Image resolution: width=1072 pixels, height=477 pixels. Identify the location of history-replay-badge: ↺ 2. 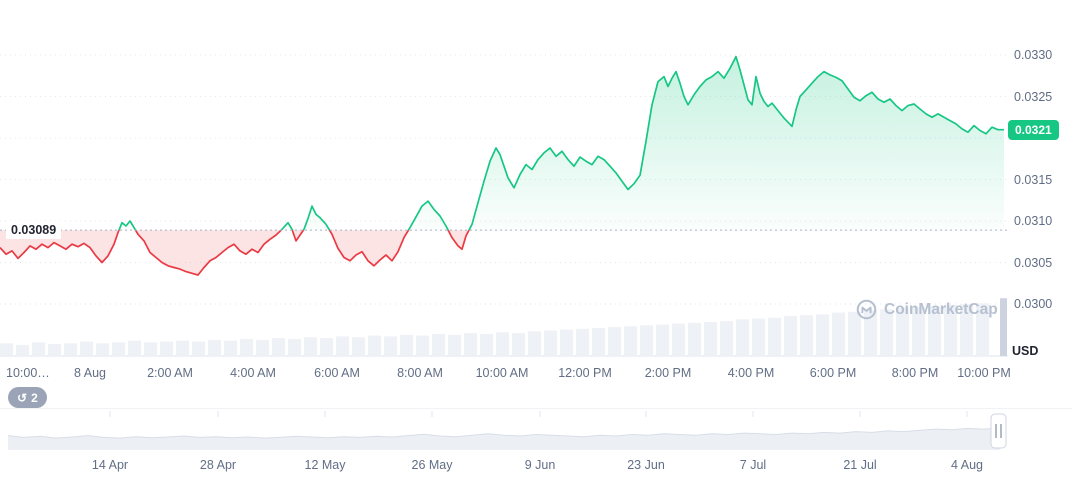
(27, 397).